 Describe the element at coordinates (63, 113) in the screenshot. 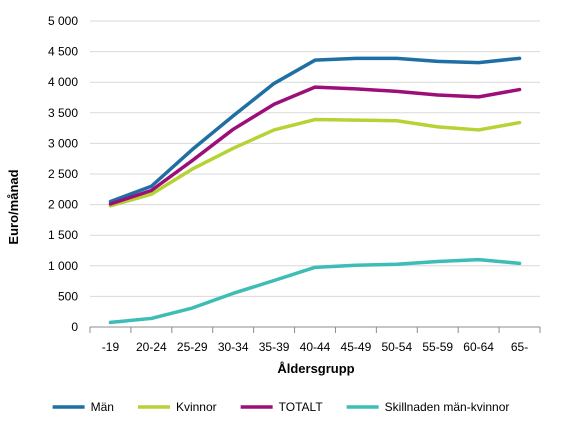

I see `y-tick-label: 3 500` at that location.